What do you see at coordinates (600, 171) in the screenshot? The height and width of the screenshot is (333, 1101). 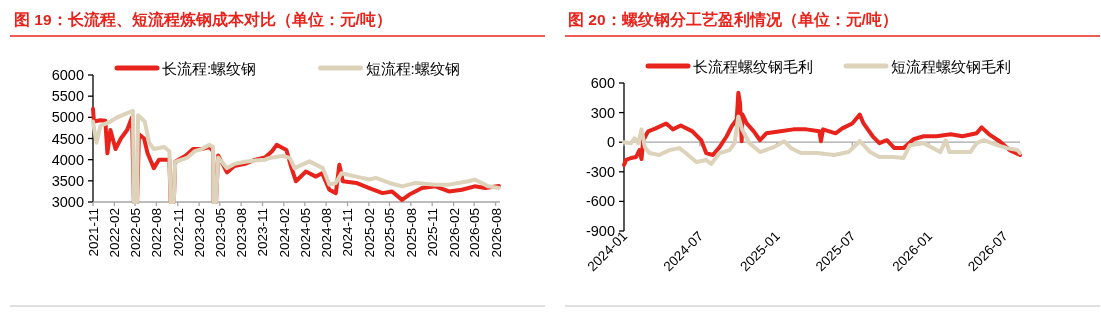 I see `y-tick-label: -300` at bounding box center [600, 171].